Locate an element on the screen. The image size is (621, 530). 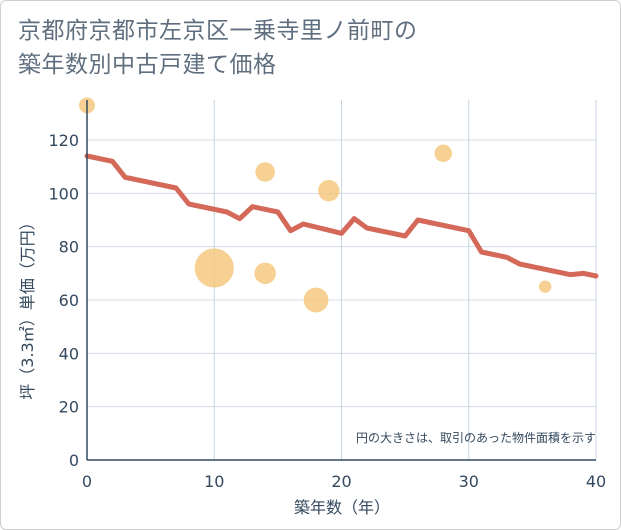
chart-title-line1: 京都府京都市左京区一乗寺里ノ前町の is located at coordinates (218, 31).